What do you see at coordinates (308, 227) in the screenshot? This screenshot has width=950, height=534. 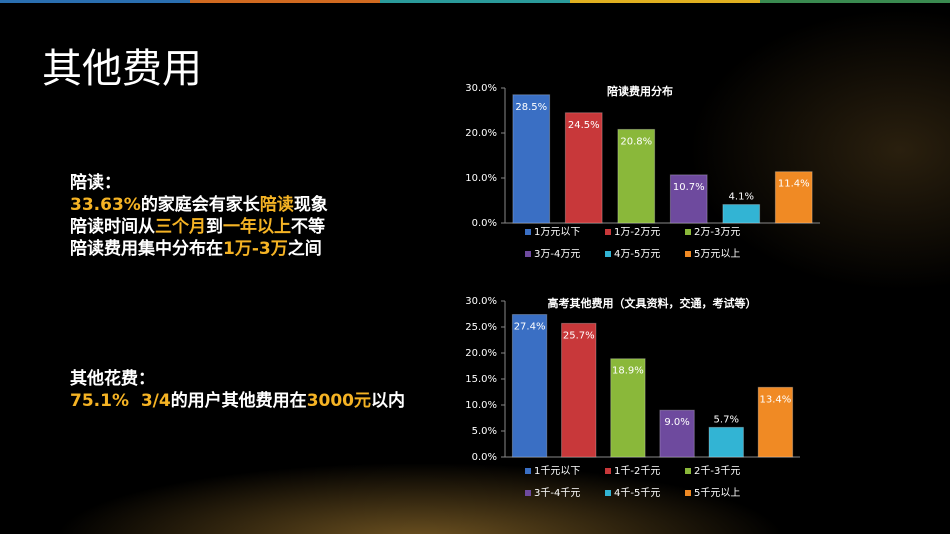 I see `text-segment: 不等` at bounding box center [308, 227].